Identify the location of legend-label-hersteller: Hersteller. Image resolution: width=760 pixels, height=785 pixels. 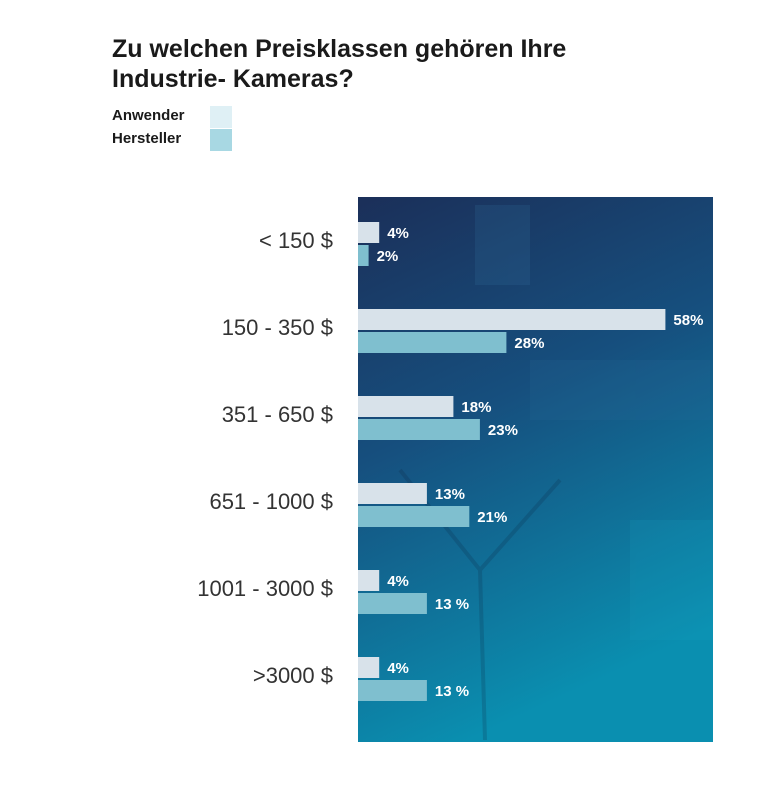
(147, 138).